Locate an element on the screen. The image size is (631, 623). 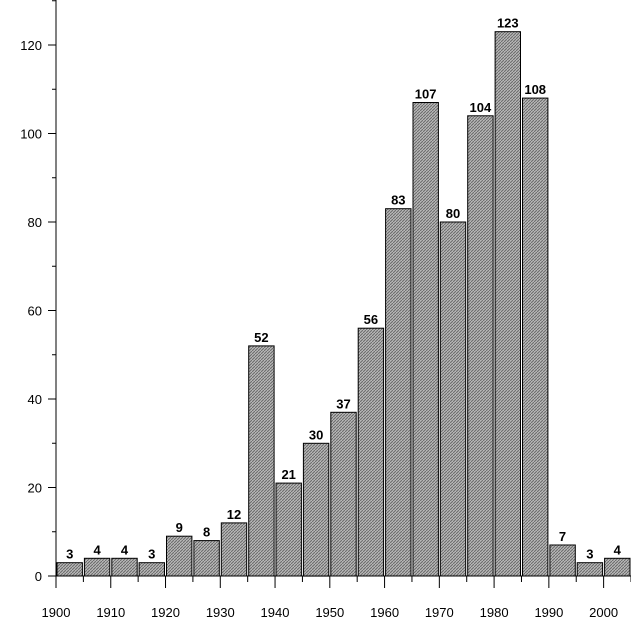
bar-1955 is located at coordinates (371, 452).